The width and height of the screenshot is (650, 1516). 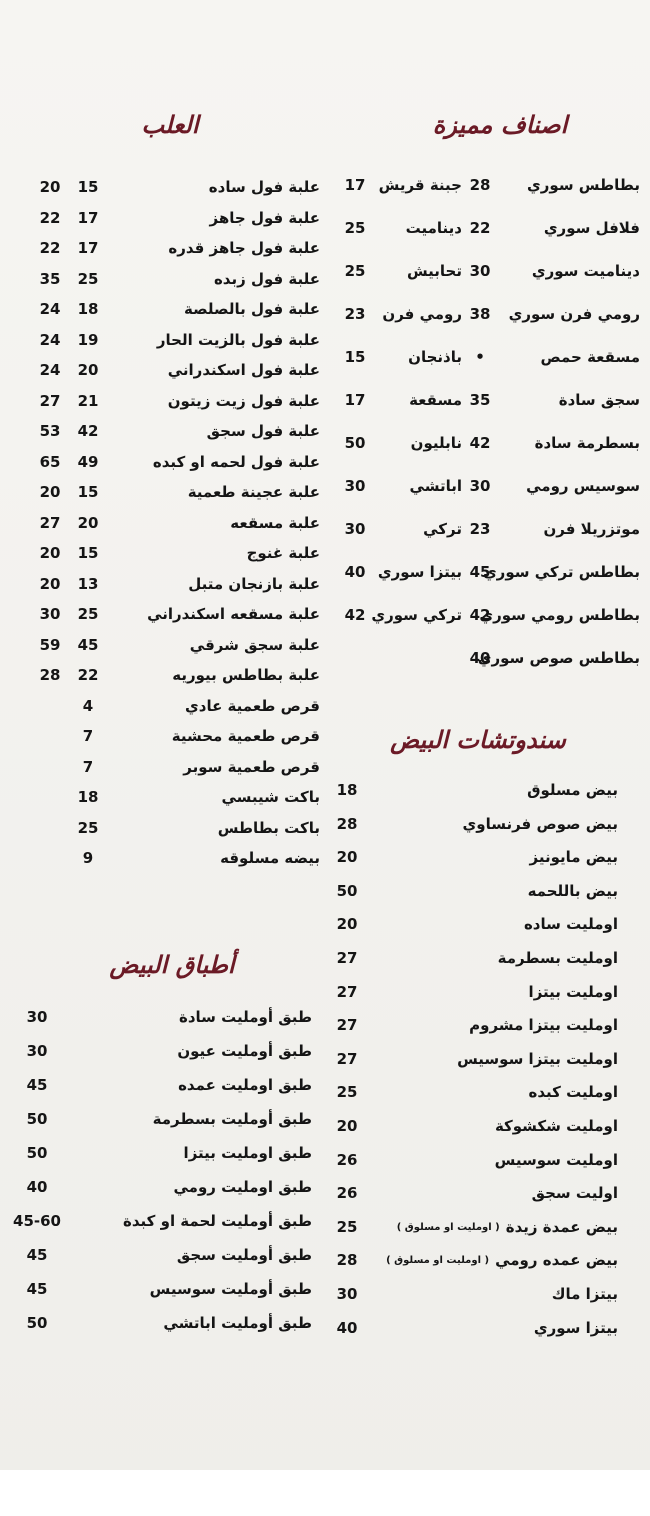 What do you see at coordinates (575, 1327) in the screenshot?
I see `item-name: بيتزا سوري` at bounding box center [575, 1327].